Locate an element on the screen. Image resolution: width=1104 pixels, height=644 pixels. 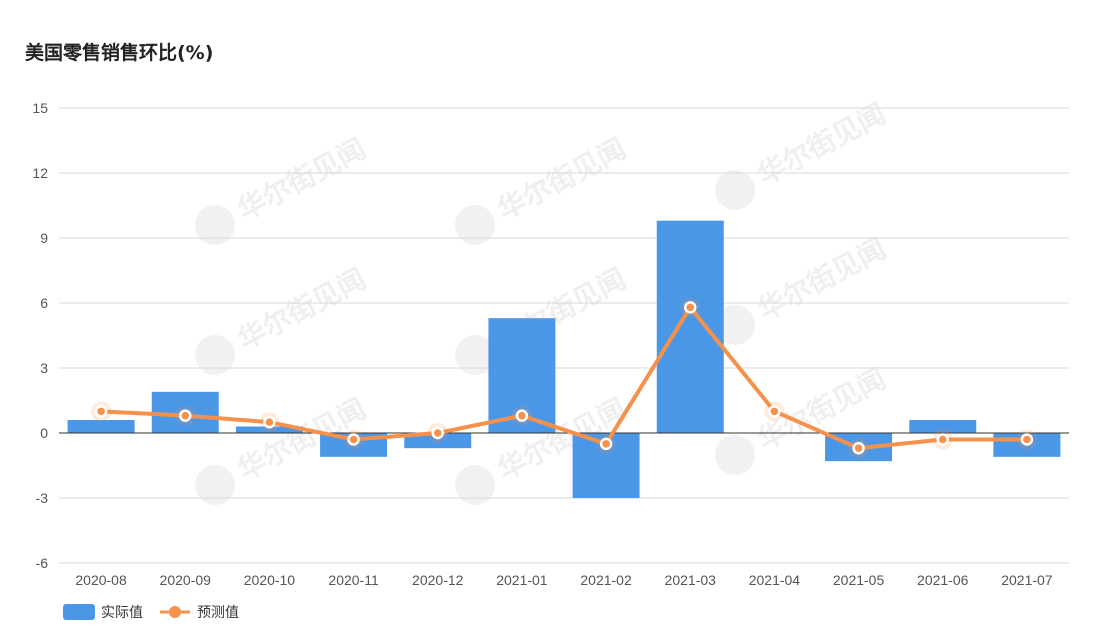
y-tick-label: 15 is located at coordinates (40, 108).